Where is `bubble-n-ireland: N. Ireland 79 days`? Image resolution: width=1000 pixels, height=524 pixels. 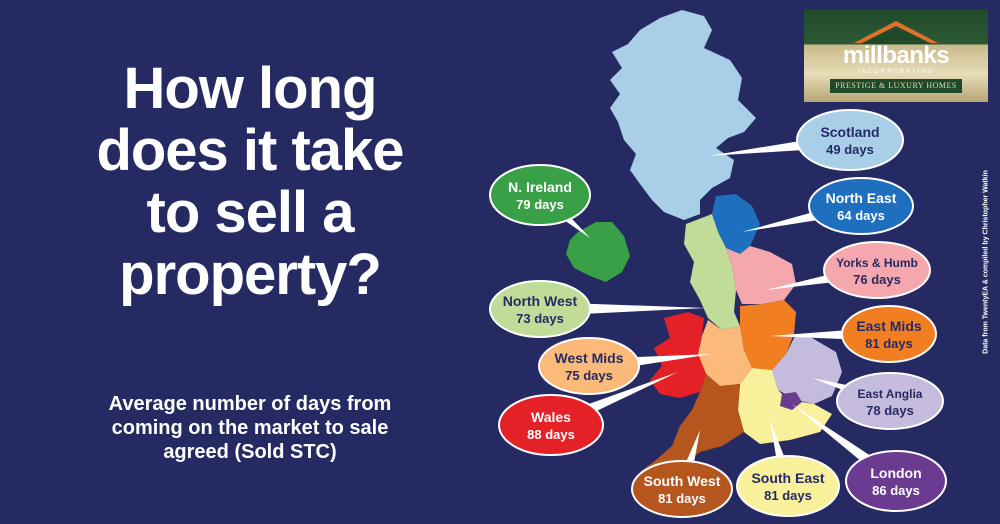 bubble-n-ireland: N. Ireland 79 days is located at coordinates (540, 195).